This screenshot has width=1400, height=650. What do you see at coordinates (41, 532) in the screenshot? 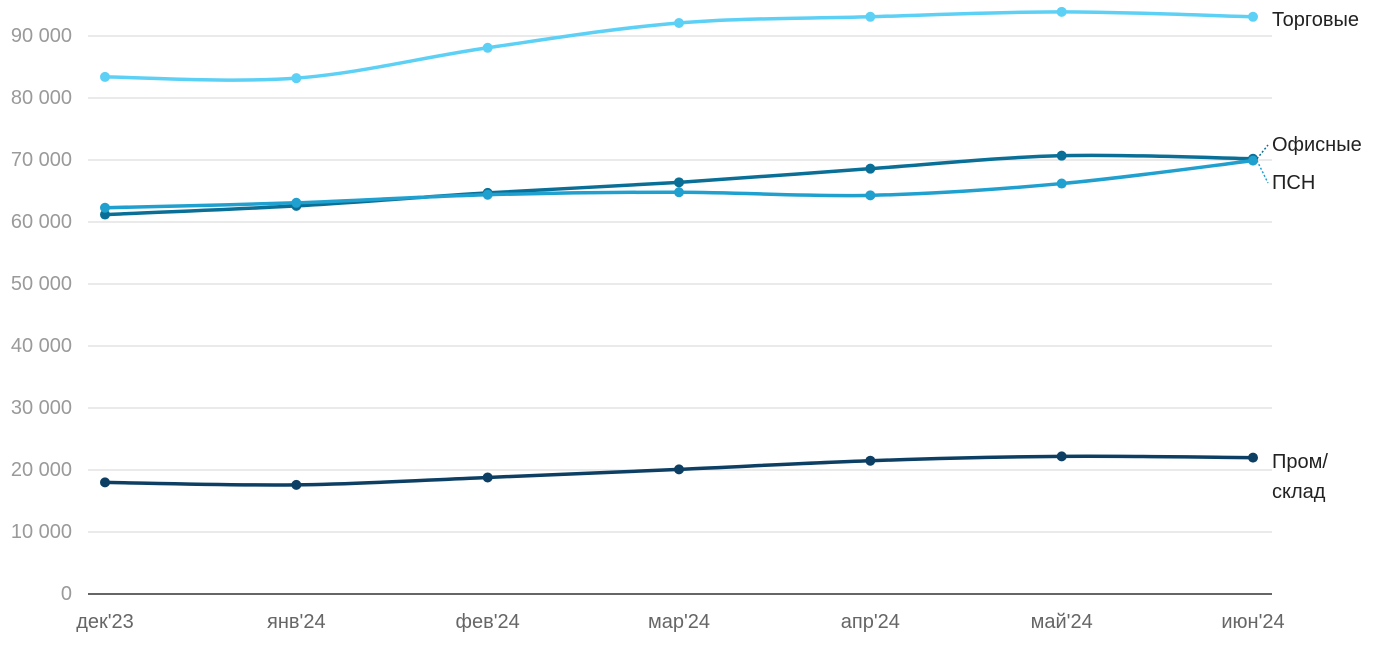
I see `y-tick-label: 10 000` at bounding box center [41, 532].